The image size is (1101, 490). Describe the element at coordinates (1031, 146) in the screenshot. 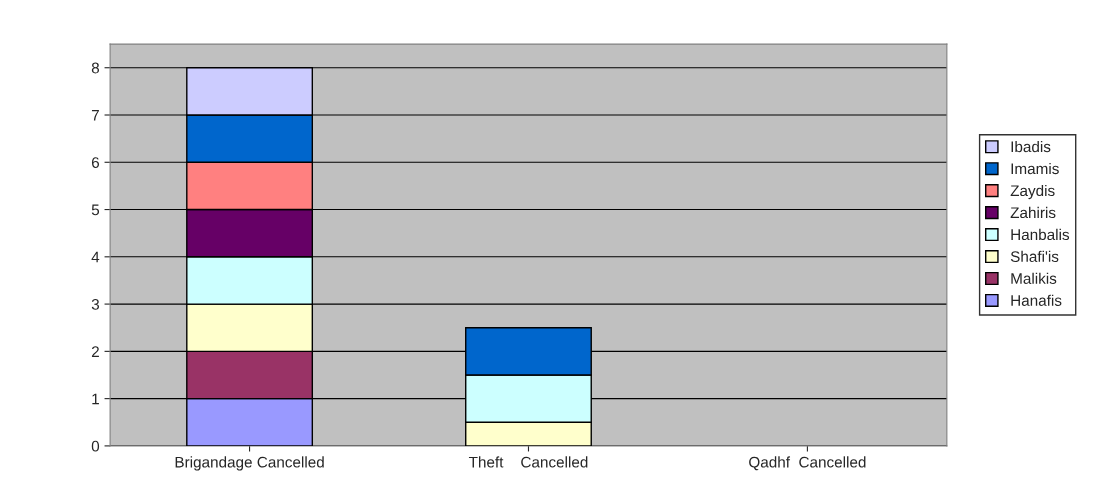

I see `legend-label: Ibadis` at that location.